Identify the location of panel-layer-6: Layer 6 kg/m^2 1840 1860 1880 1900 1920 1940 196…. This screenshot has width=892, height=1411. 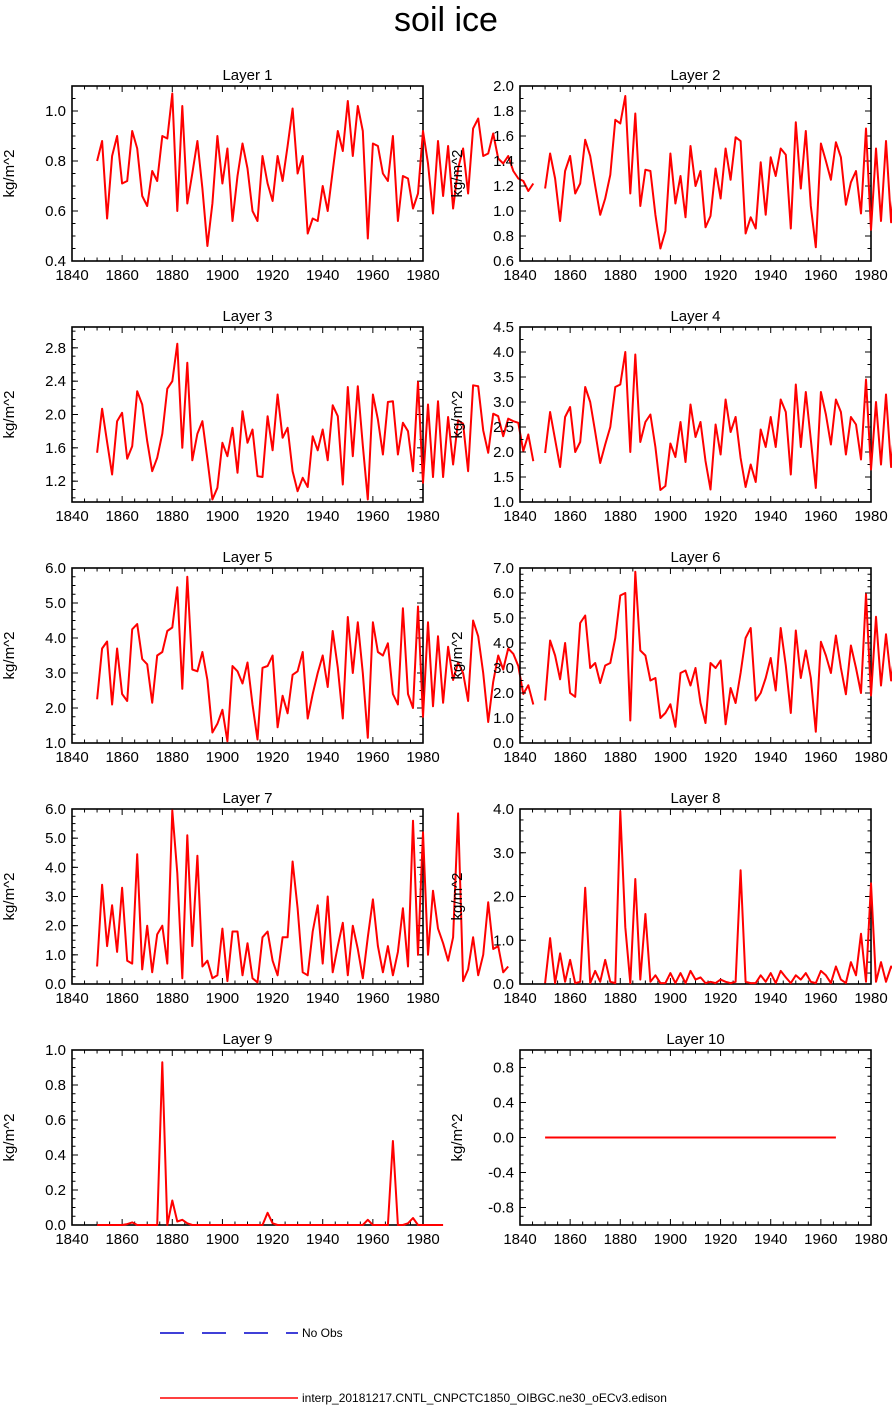
(670, 657).